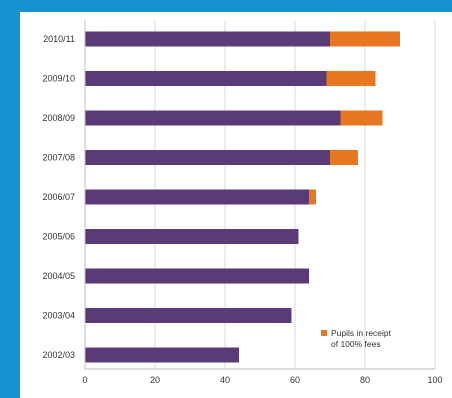 This screenshot has height=398, width=452. I want to click on x-tick-label: 20, so click(155, 380).